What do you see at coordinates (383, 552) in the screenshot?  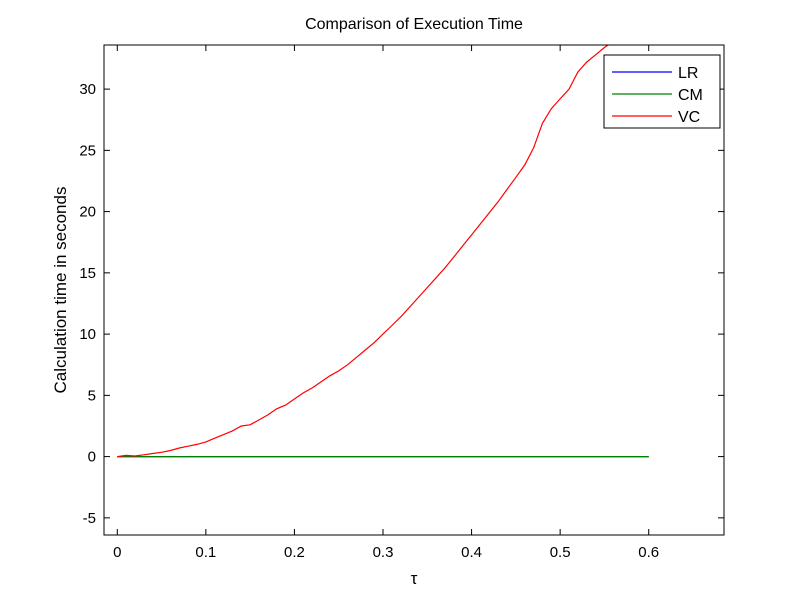 I see `x-tick-label: 0.3` at bounding box center [383, 552].